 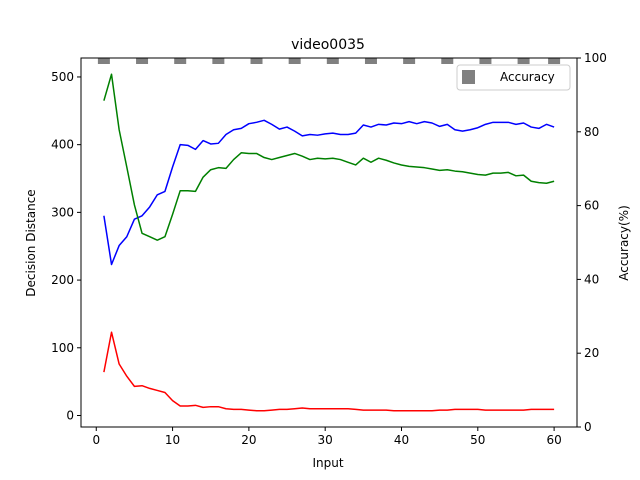 I want to click on y-tick-label: 300, so click(x=62, y=212).